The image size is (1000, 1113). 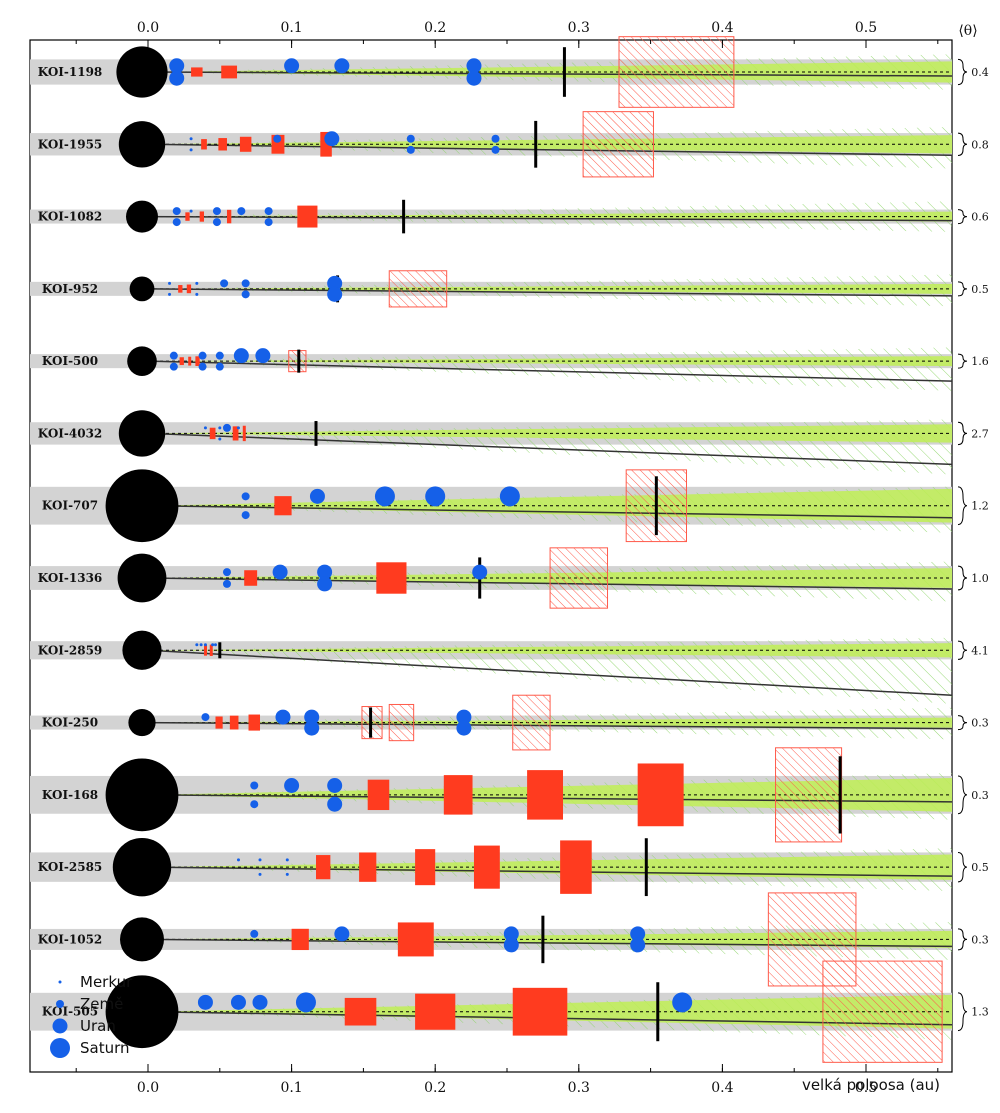 What do you see at coordinates (106, 982) in the screenshot?
I see `legend-label: Merkur` at bounding box center [106, 982].